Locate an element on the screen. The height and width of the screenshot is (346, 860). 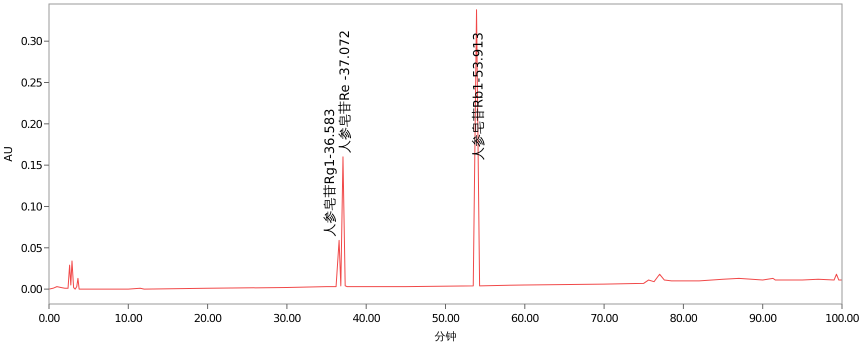
y-tick-label: 0.10 is located at coordinates (31, 207).